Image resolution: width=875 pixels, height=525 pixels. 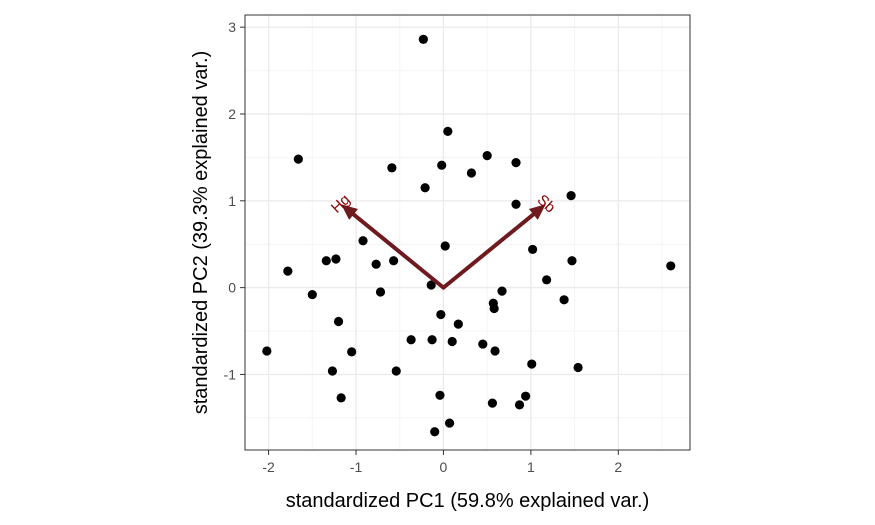 I want to click on x-axis-ticks: -2 -1 0 1 2, so click(x=442, y=462).